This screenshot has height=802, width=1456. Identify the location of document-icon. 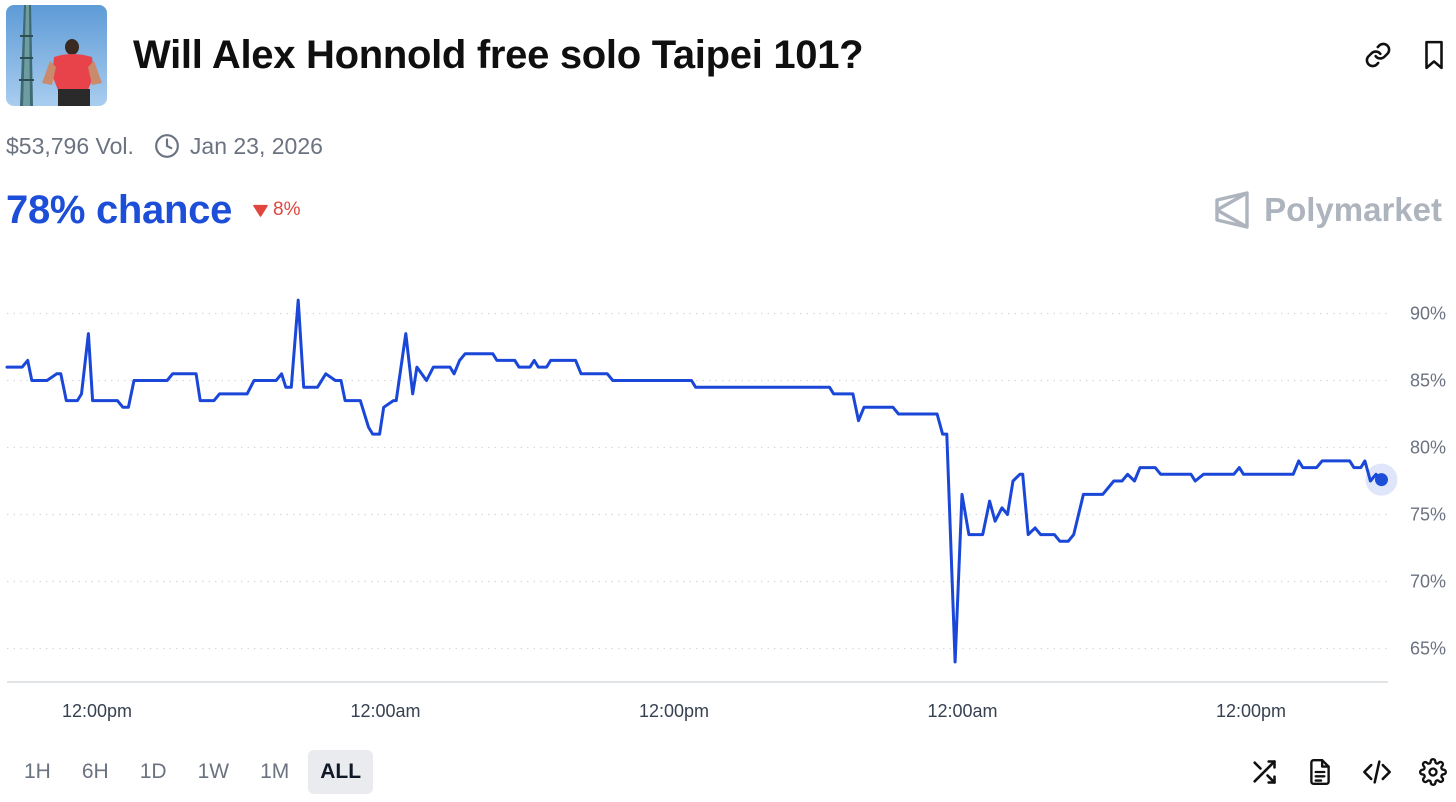
(1320, 772).